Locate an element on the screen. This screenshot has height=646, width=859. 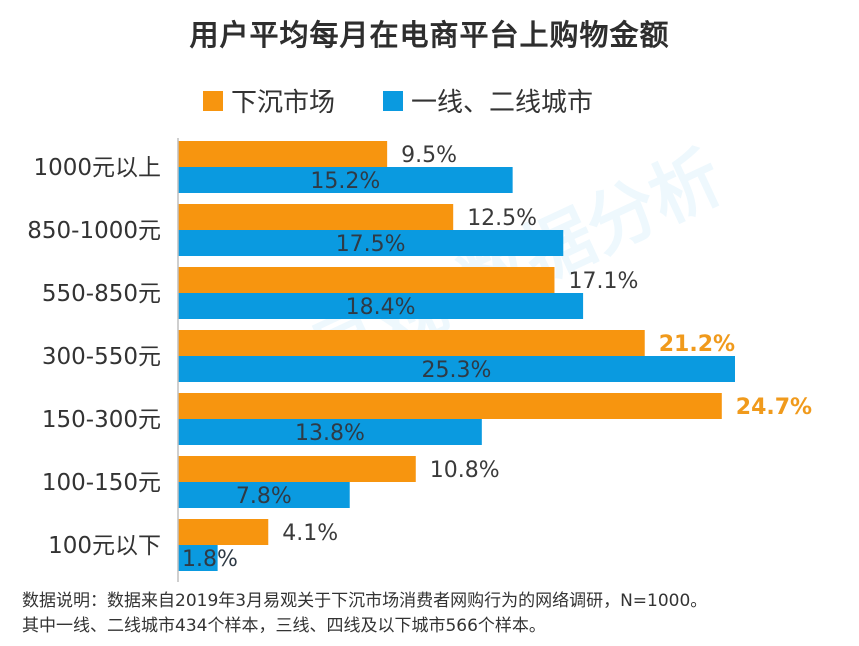
legend-swatch-orange is located at coordinates (213, 100).